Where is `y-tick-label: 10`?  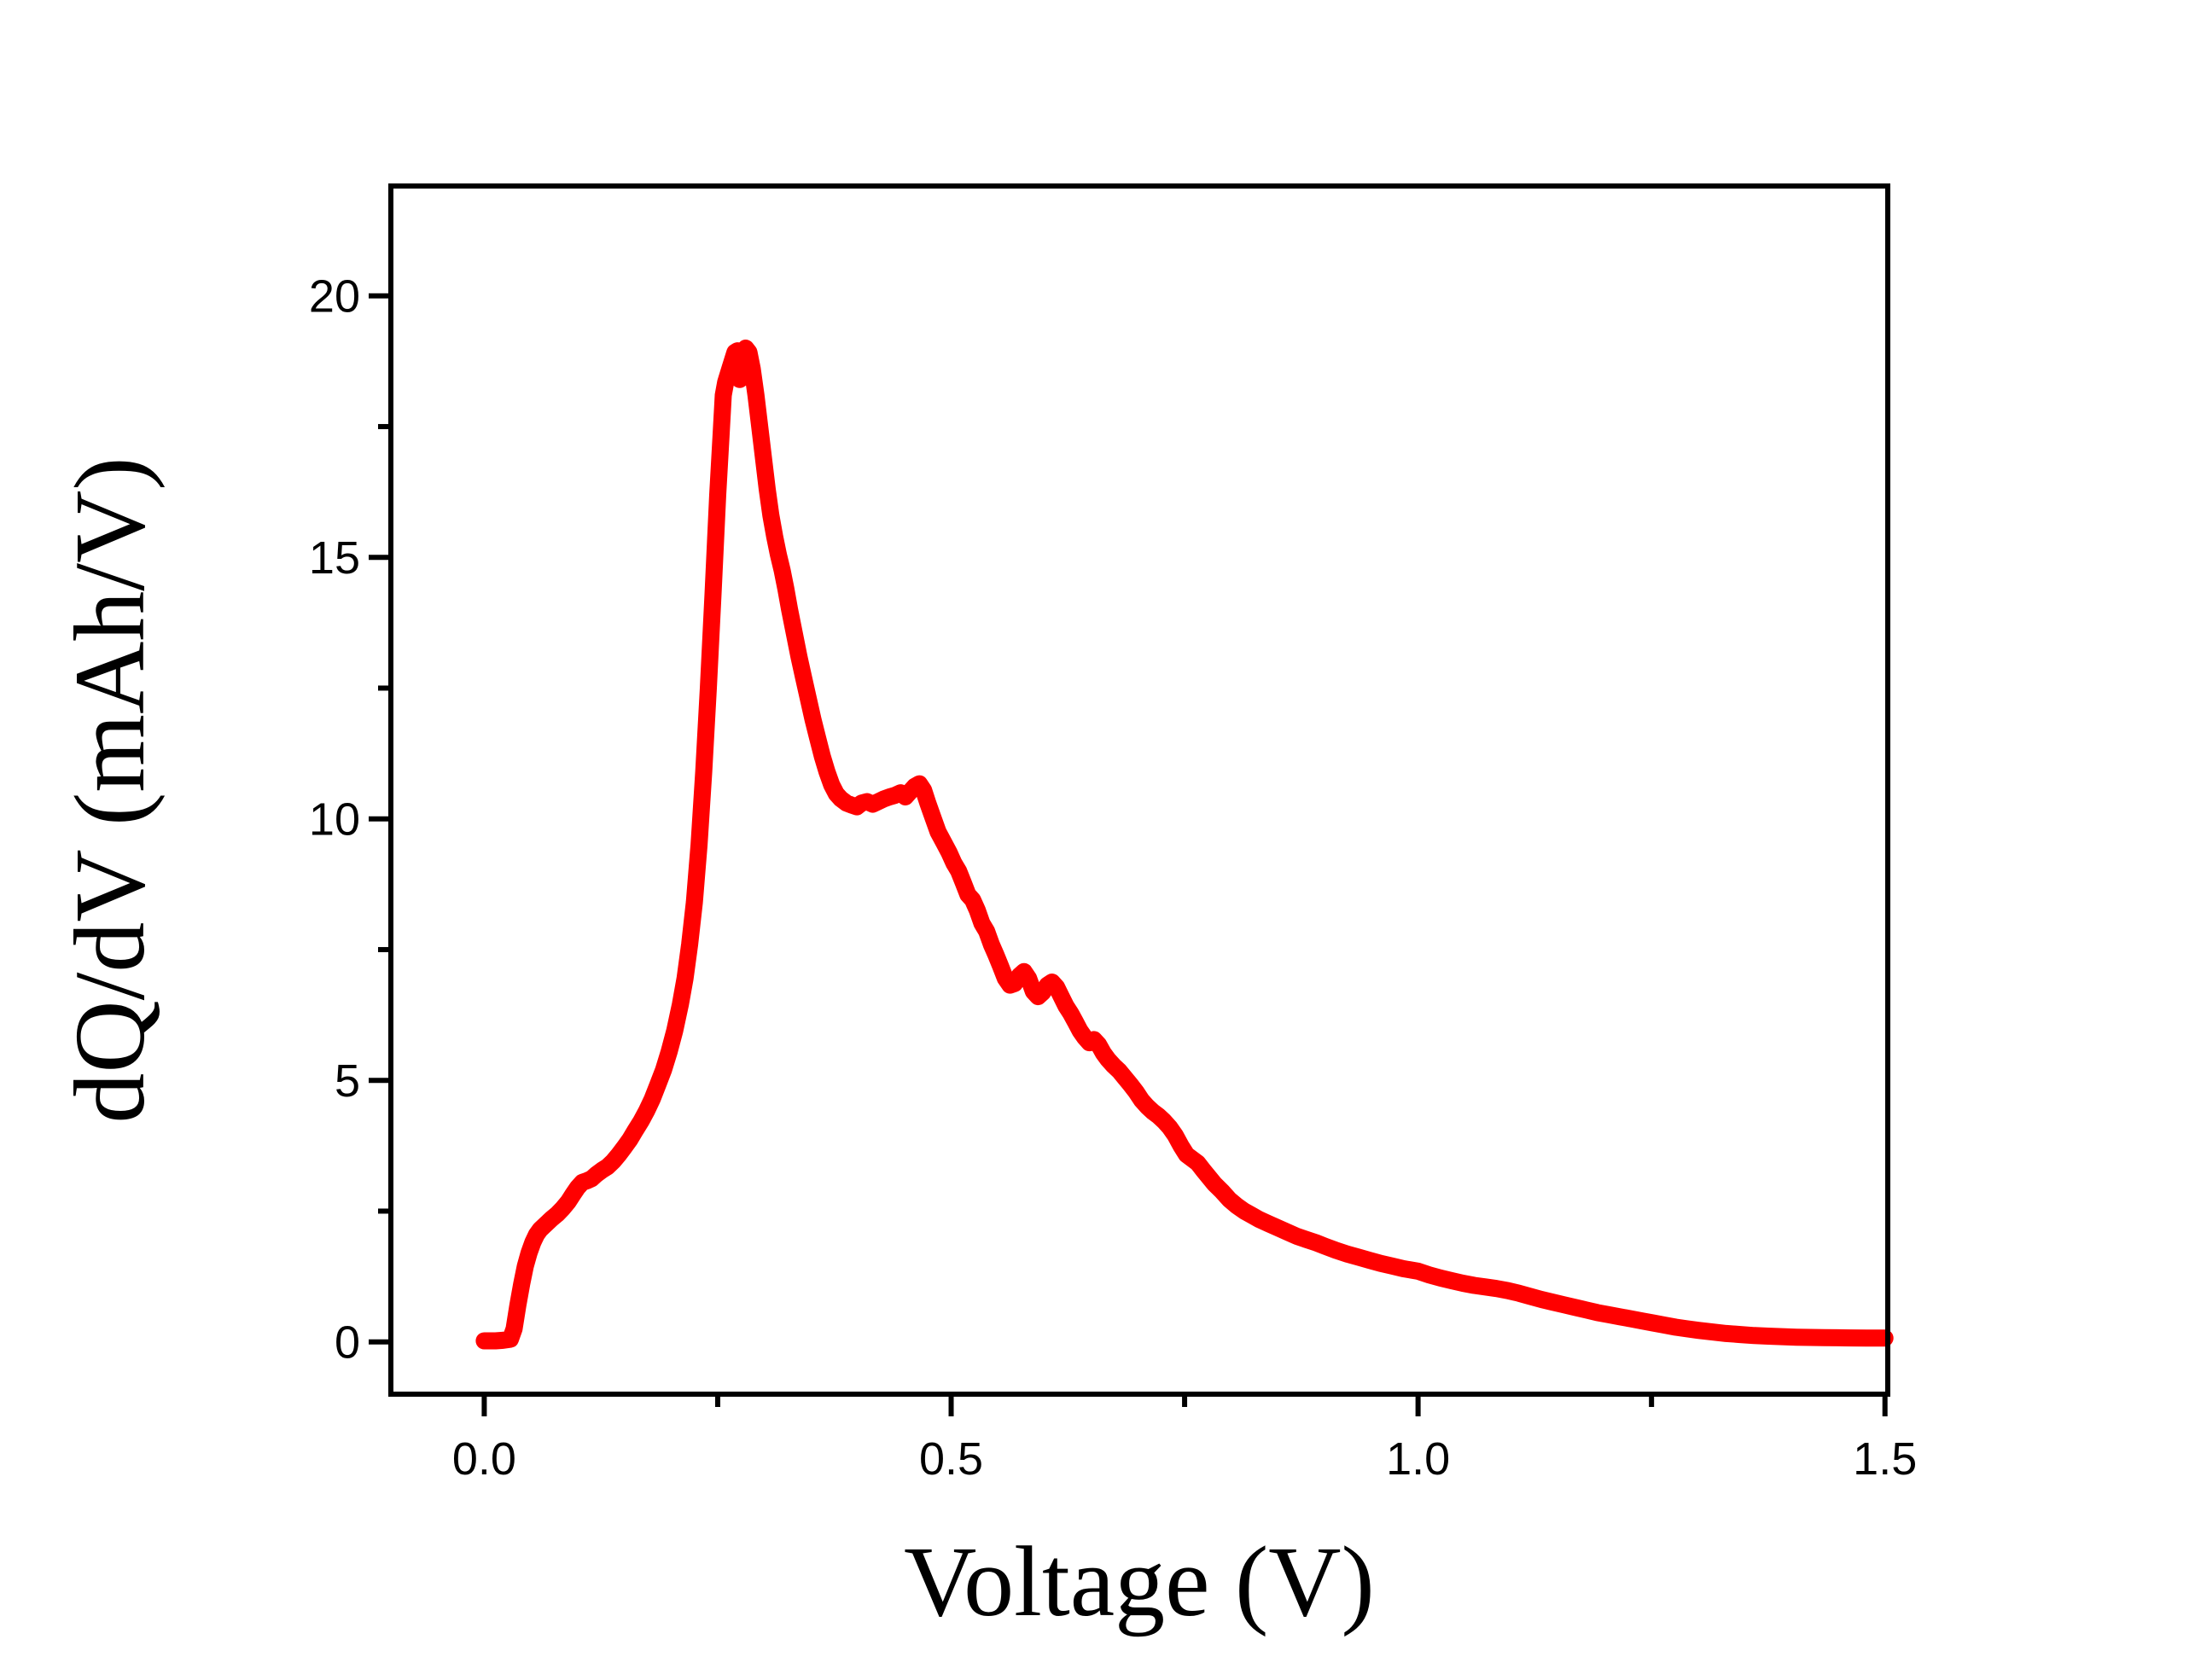 y-tick-label: 10 is located at coordinates (334, 820).